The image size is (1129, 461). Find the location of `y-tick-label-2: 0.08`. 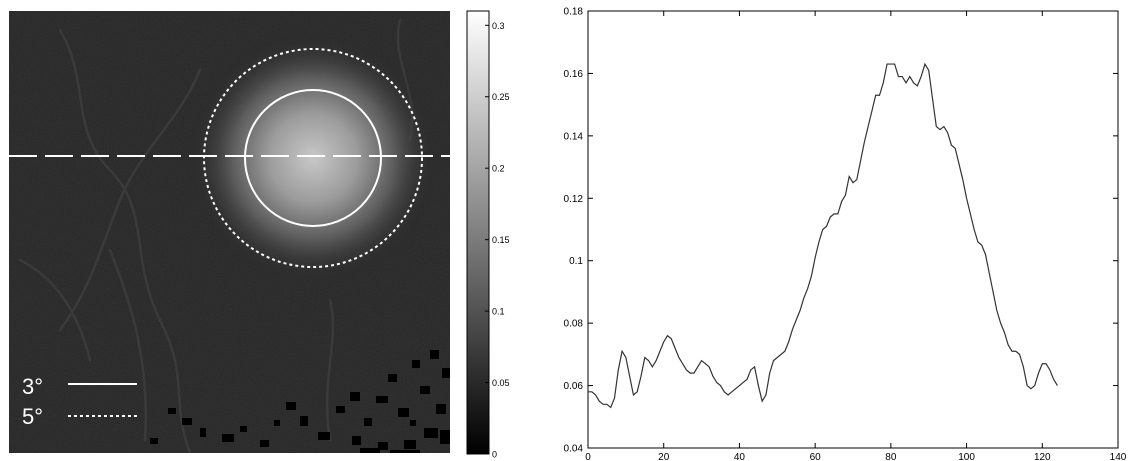

y-tick-label-2: 0.08 is located at coordinates (574, 324).